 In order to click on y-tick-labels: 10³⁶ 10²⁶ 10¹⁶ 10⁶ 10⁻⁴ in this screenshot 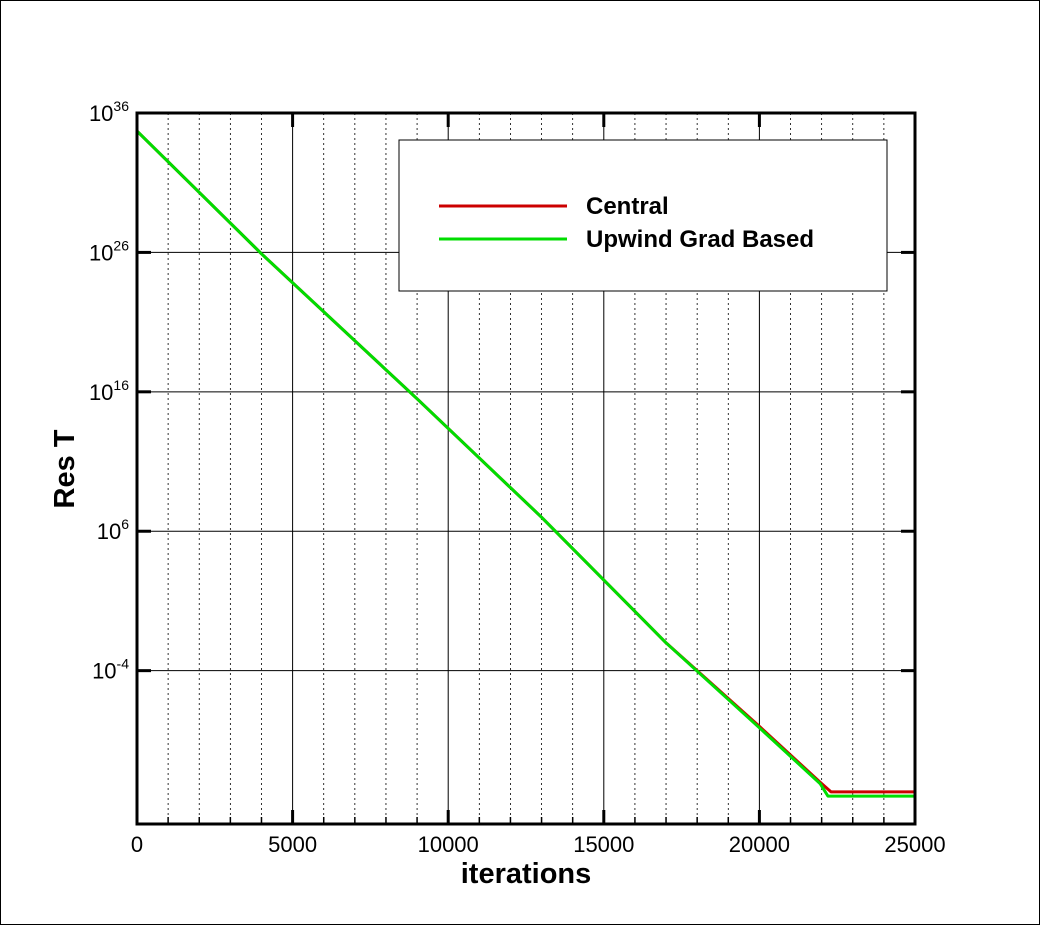, I will do `click(109, 391)`.